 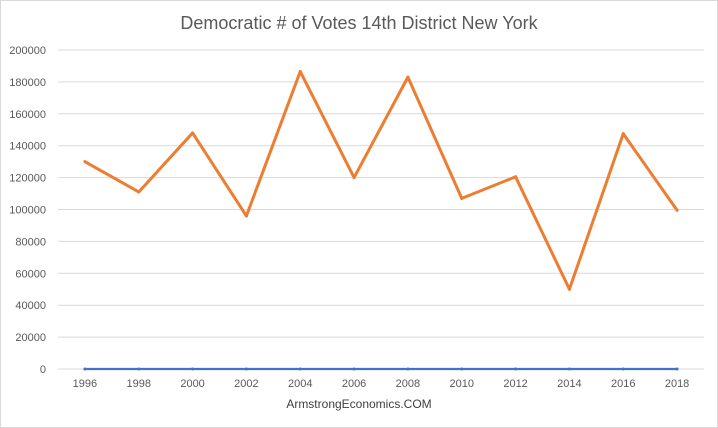 What do you see at coordinates (408, 384) in the screenshot?
I see `x-tick-label: 2008` at bounding box center [408, 384].